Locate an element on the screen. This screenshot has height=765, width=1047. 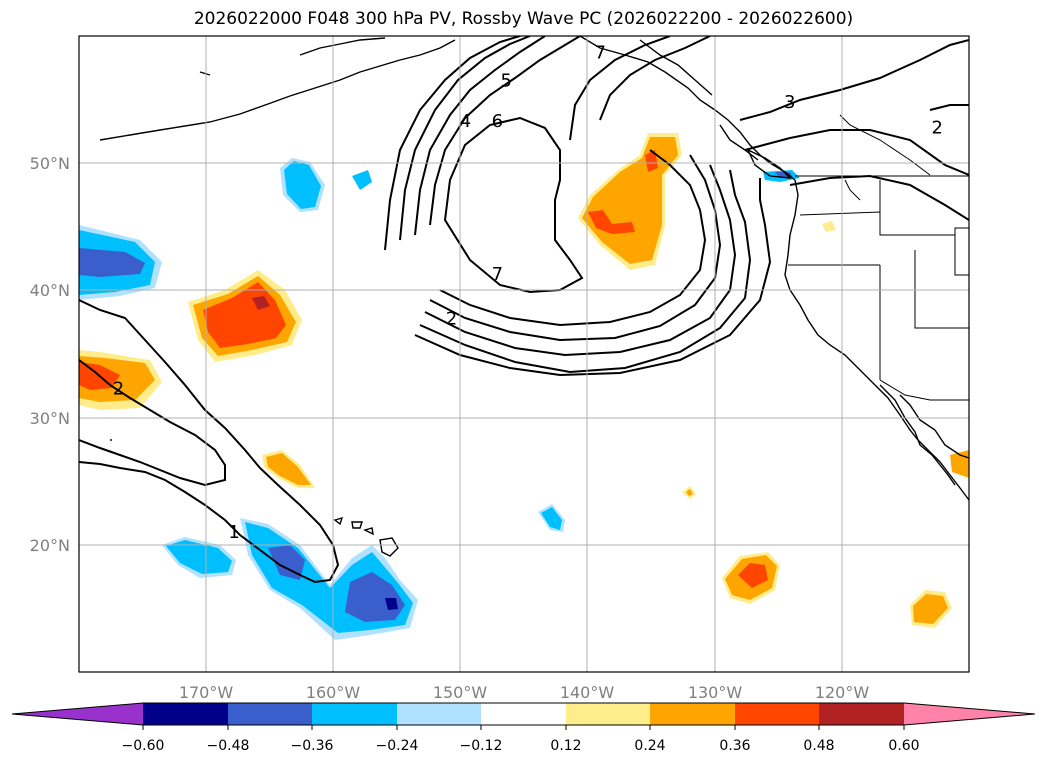
colorbar-label: −0.24 is located at coordinates (397, 746).